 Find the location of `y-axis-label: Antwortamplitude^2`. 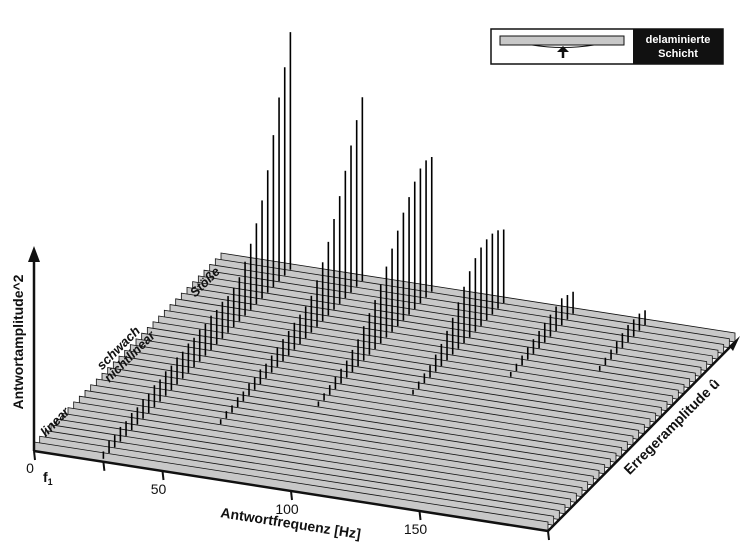

y-axis-label: Antwortamplitude^2 is located at coordinates (18, 341).